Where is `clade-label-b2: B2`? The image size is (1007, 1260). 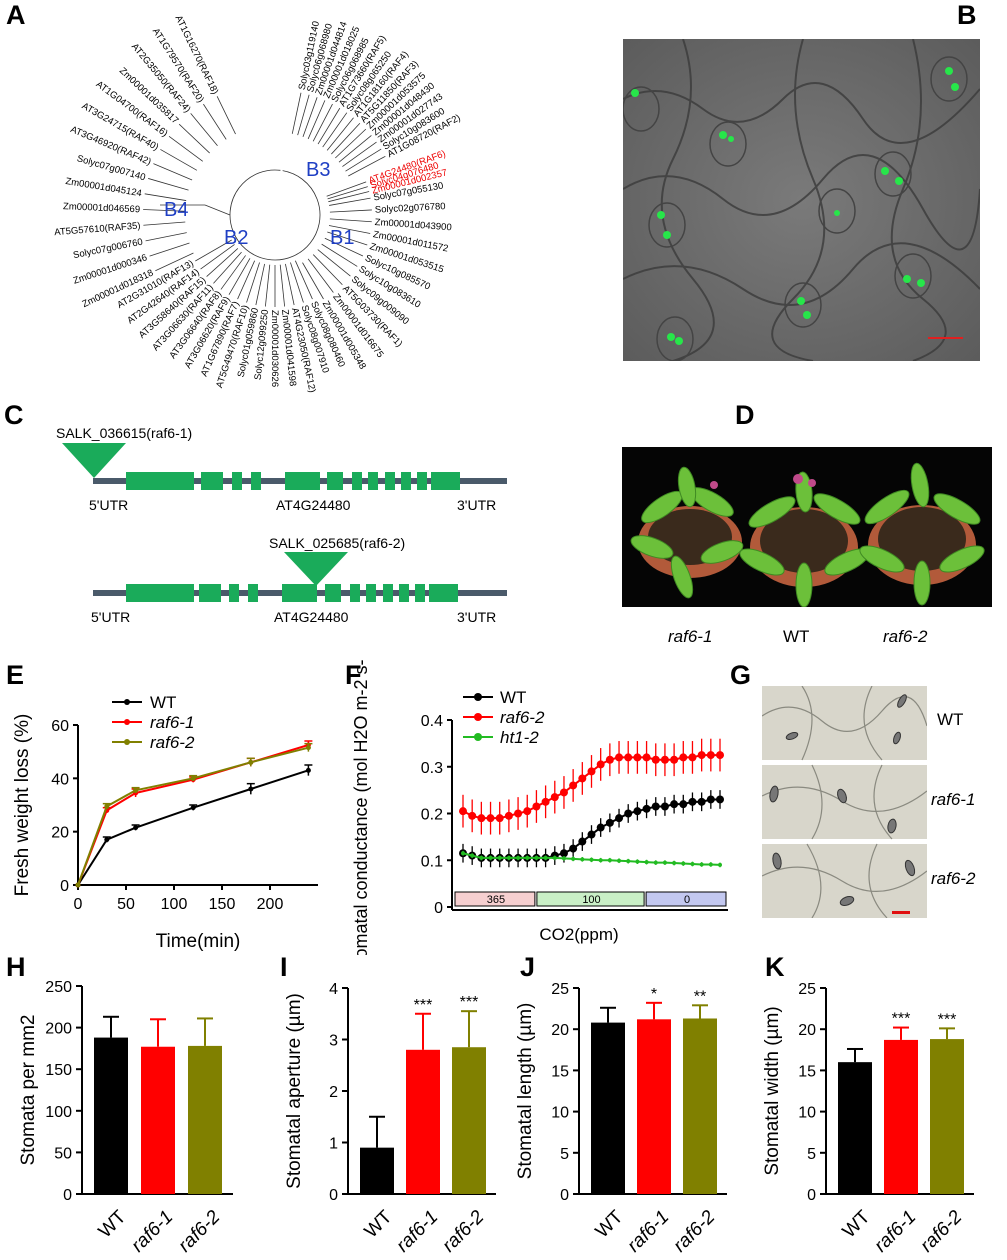
clade-label-b2: B2 is located at coordinates (236, 238).